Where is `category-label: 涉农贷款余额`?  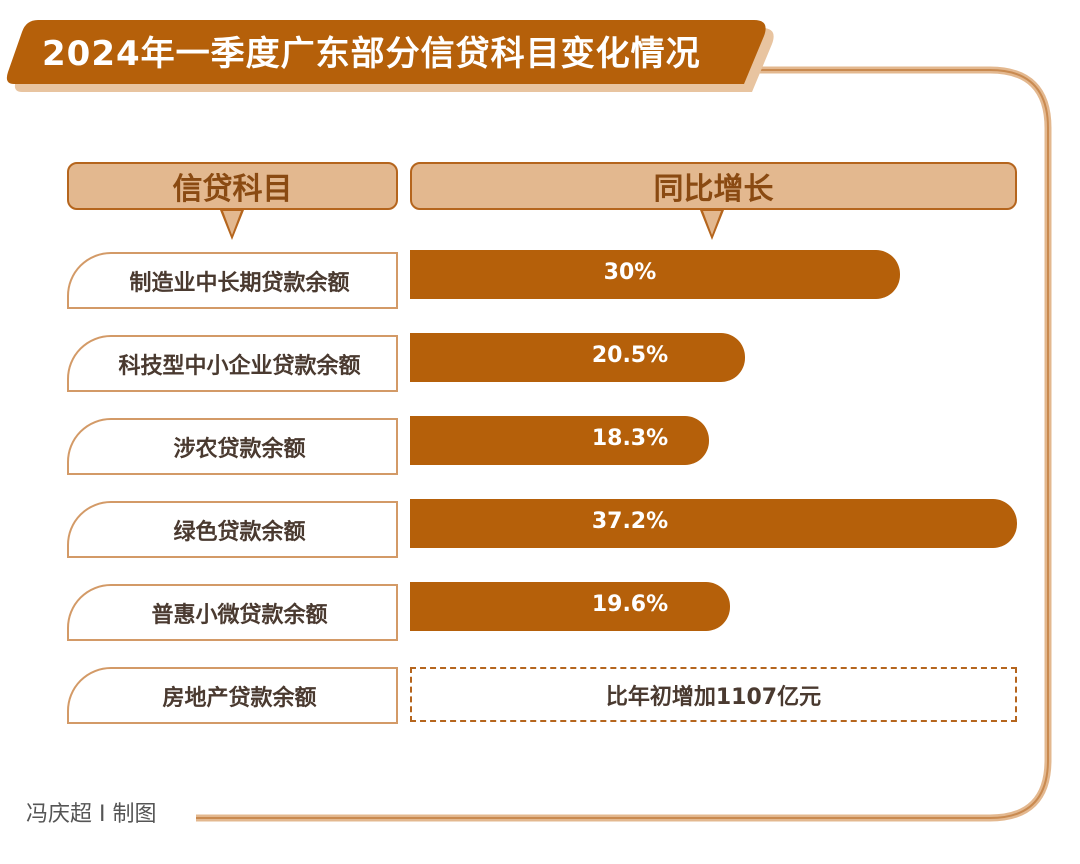
category-label: 涉农贷款余额 is located at coordinates (232, 446).